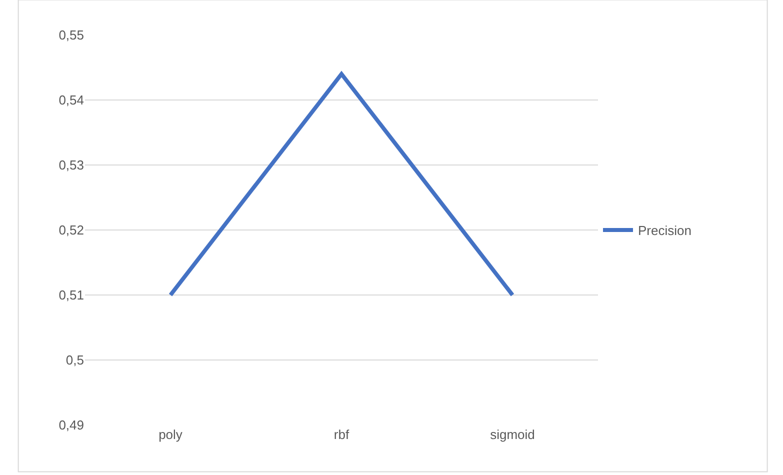  I want to click on y-tick-label: 0,53, so click(71, 165).